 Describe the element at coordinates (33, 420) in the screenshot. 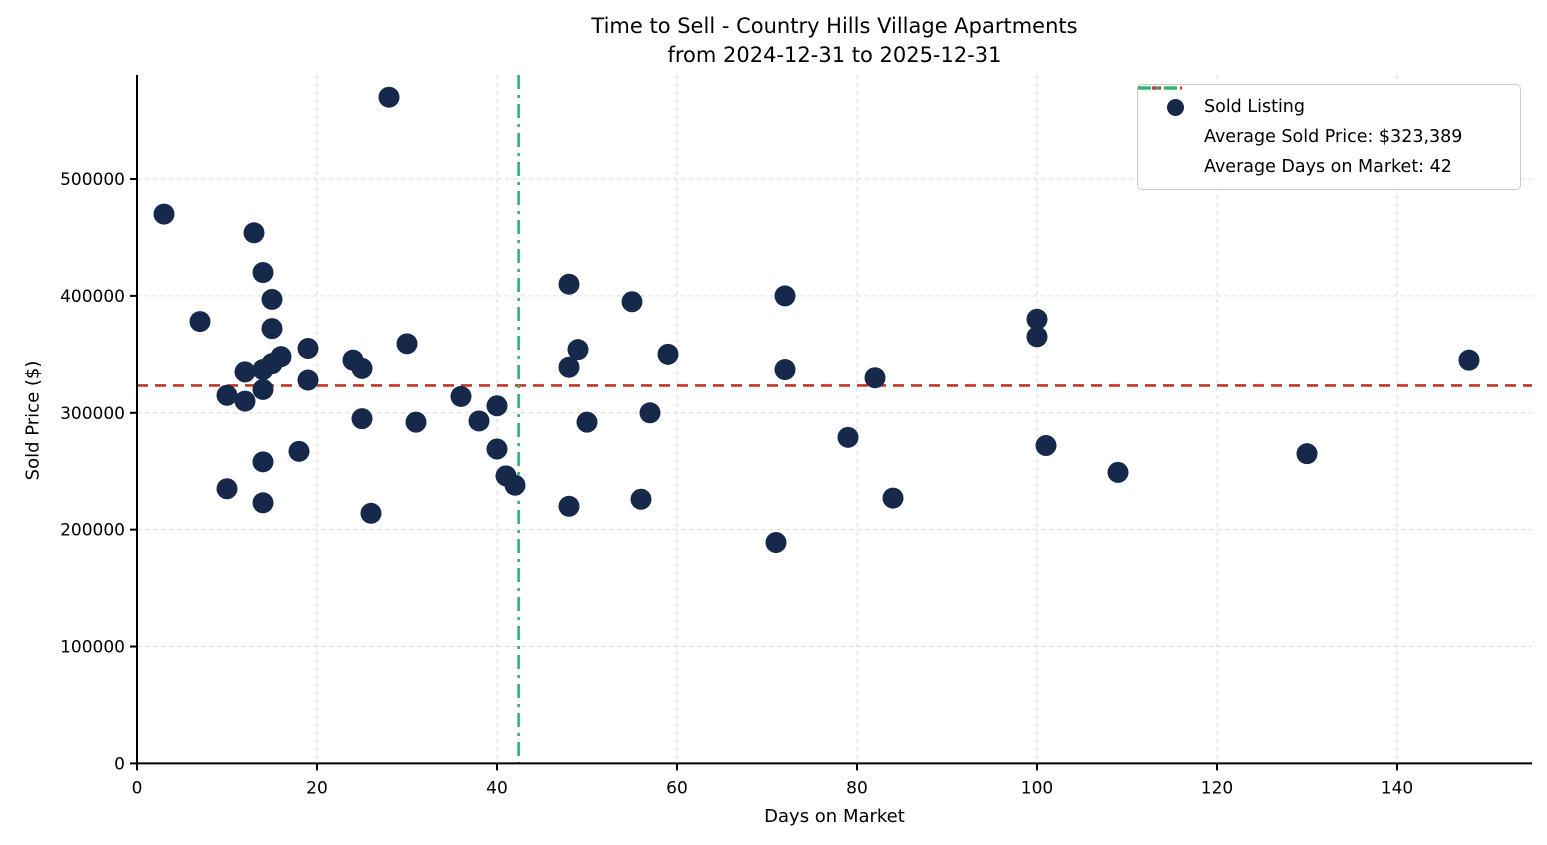

I see `y-axis-label: Sold Price ($)` at that location.